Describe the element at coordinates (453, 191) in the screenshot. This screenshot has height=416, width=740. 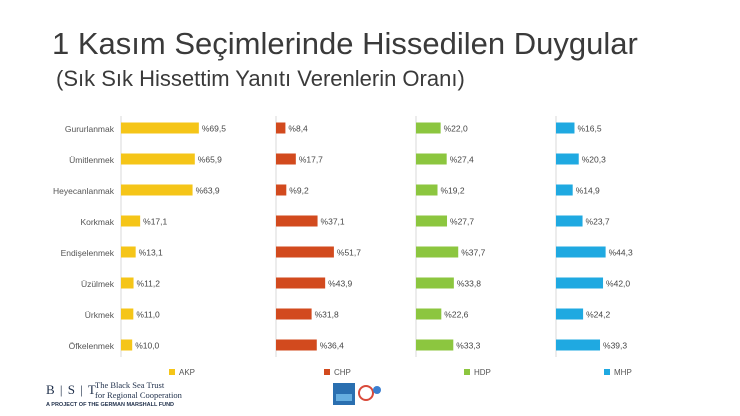
I see `data-label: %19,2` at that location.